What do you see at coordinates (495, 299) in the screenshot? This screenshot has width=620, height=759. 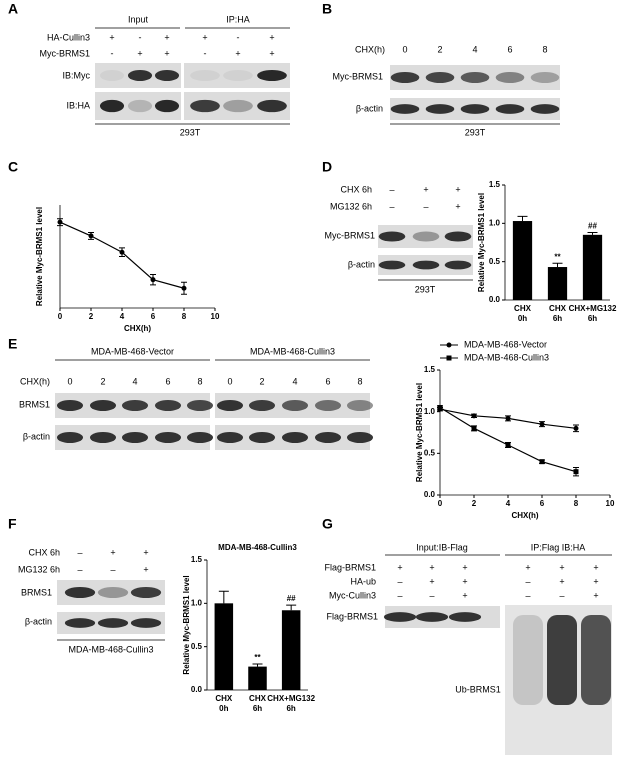 I see `y-tick-label: 0.0` at bounding box center [495, 299].